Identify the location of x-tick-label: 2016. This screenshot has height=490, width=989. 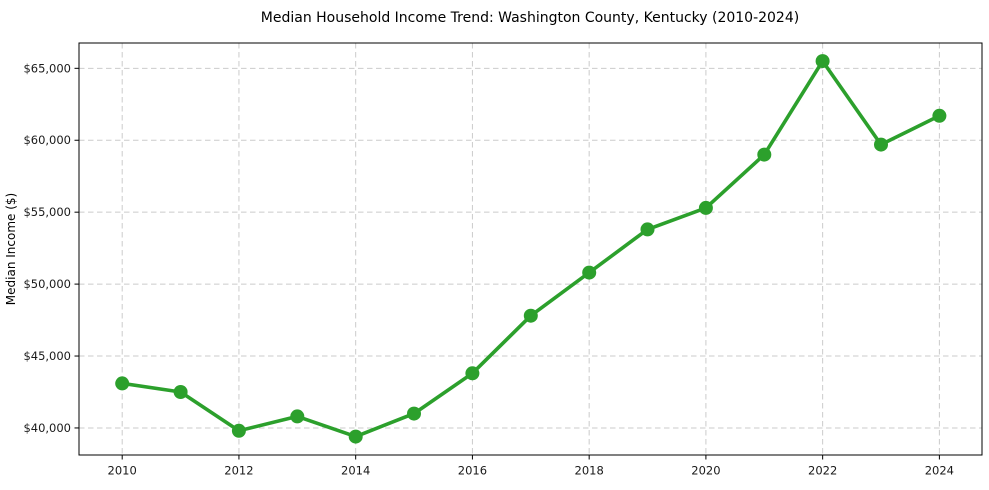
(472, 471).